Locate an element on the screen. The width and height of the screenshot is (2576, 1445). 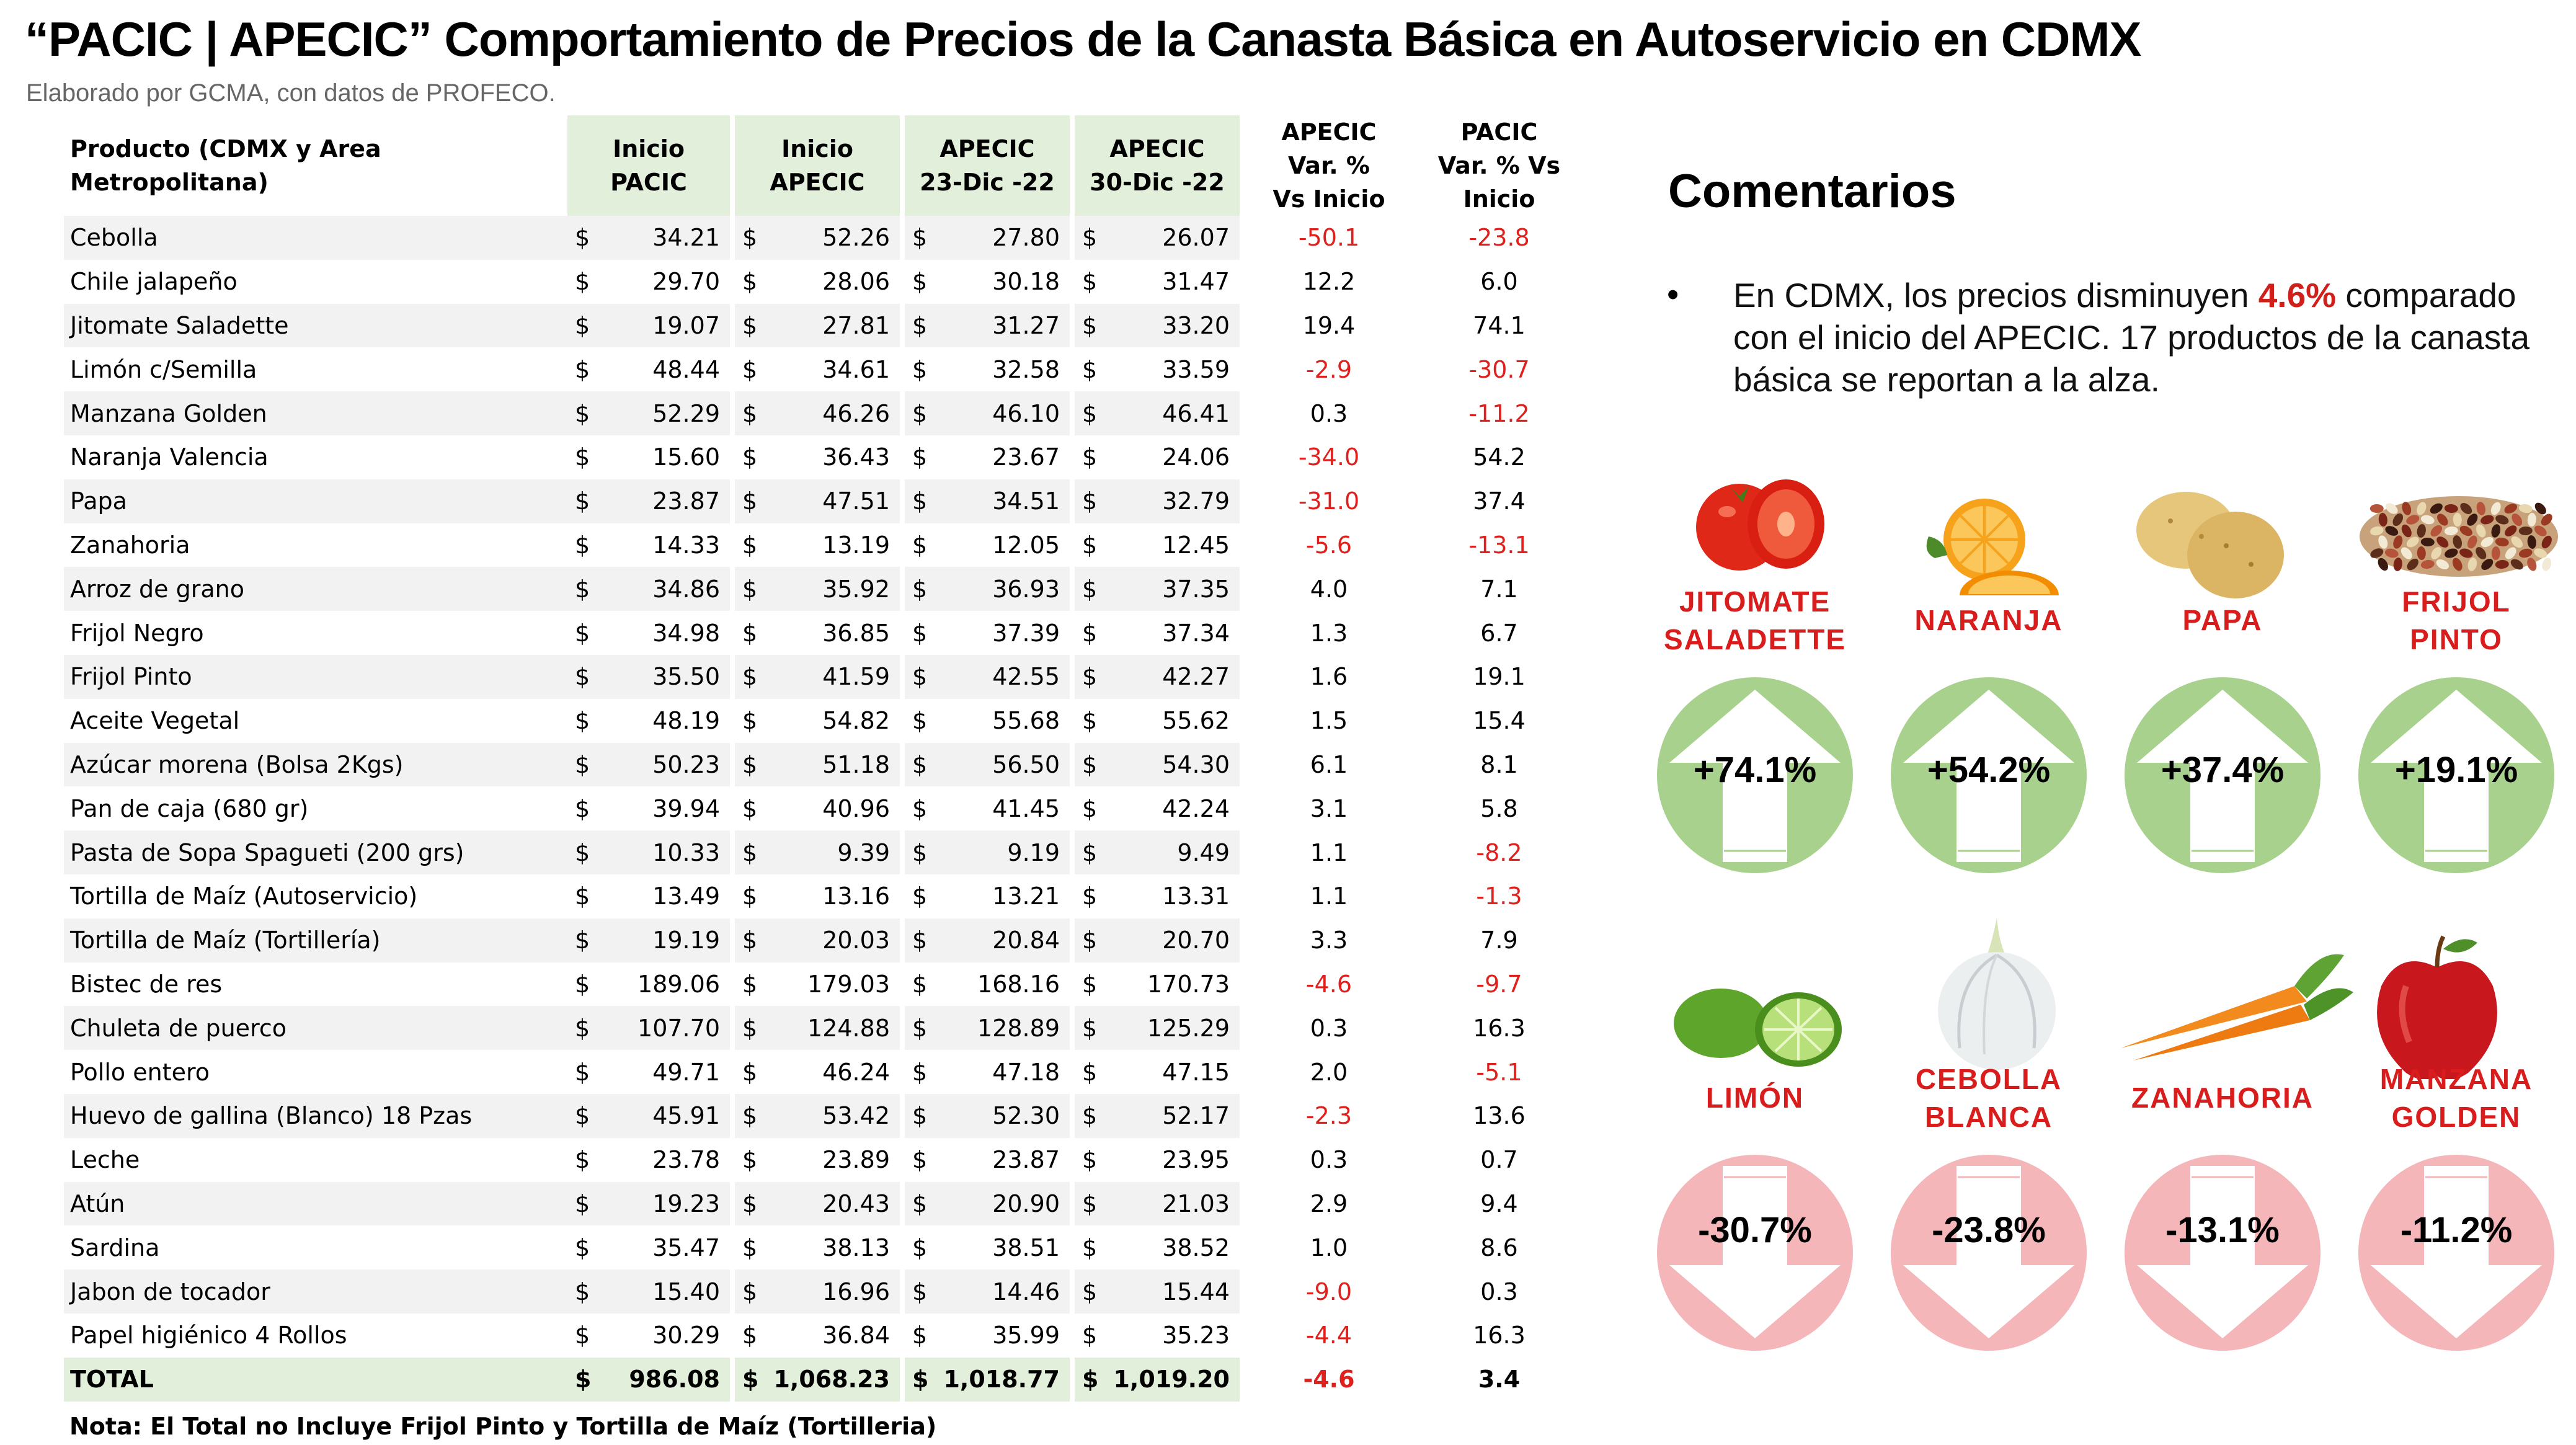
cell-var-apecic: 0.3 is located at coordinates (1329, 1028).